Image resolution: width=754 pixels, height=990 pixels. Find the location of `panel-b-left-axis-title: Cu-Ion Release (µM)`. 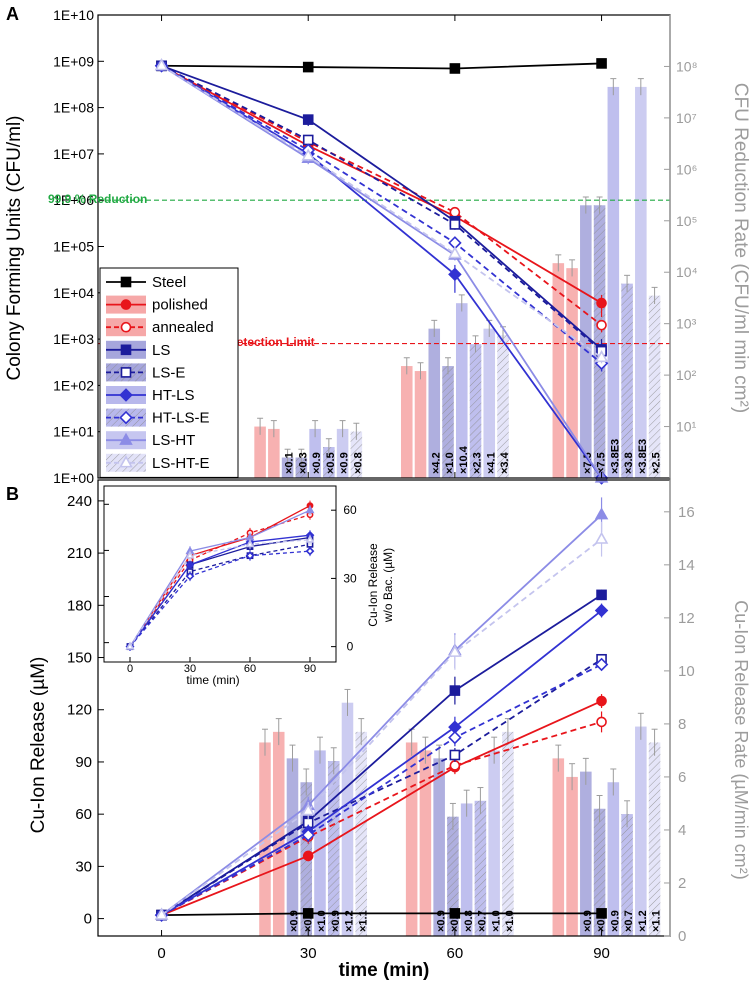

panel-b-left-axis-title: Cu-Ion Release (µM) is located at coordinates (38, 745).